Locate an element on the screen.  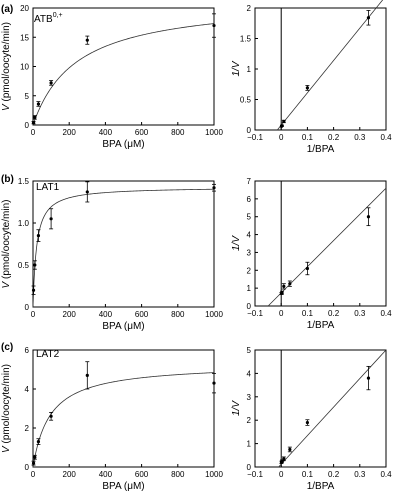
chart-3-frame is located at coordinates (123, 244).